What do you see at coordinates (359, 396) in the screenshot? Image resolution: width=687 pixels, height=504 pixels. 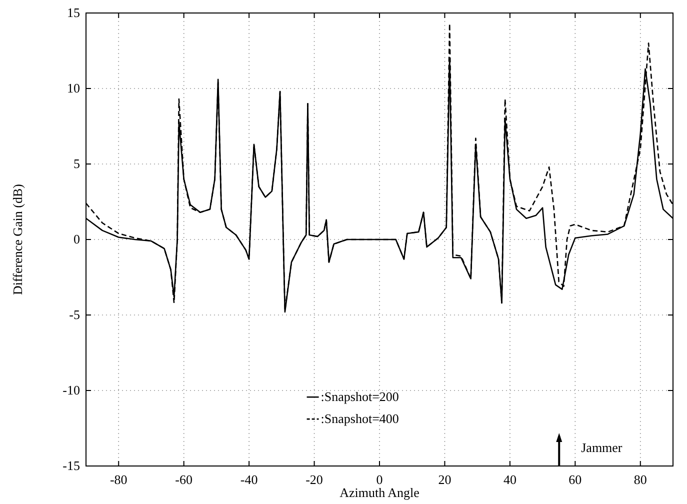 I see `legend-label: :Snapshot=200` at bounding box center [359, 396].